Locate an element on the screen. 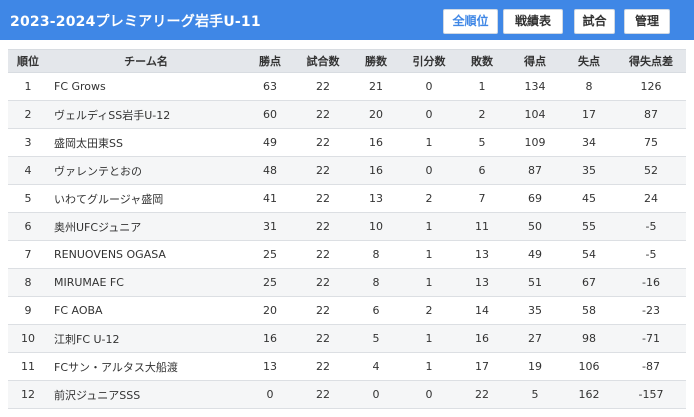 Image resolution: width=694 pixels, height=417 pixels. column-header-draws: 引分数 is located at coordinates (429, 61).